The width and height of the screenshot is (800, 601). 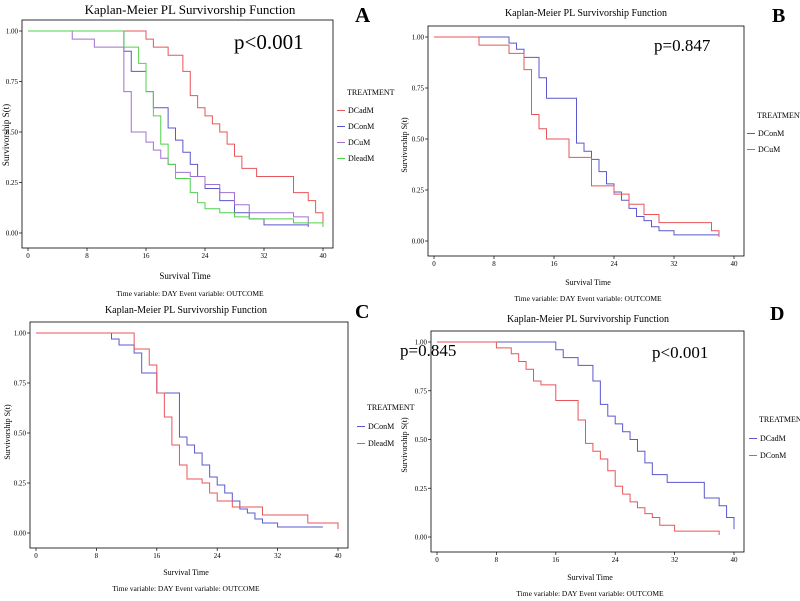 What do you see at coordinates (682, 45) in the screenshot?
I see `p-value-annotation: p=0.847` at bounding box center [682, 45].